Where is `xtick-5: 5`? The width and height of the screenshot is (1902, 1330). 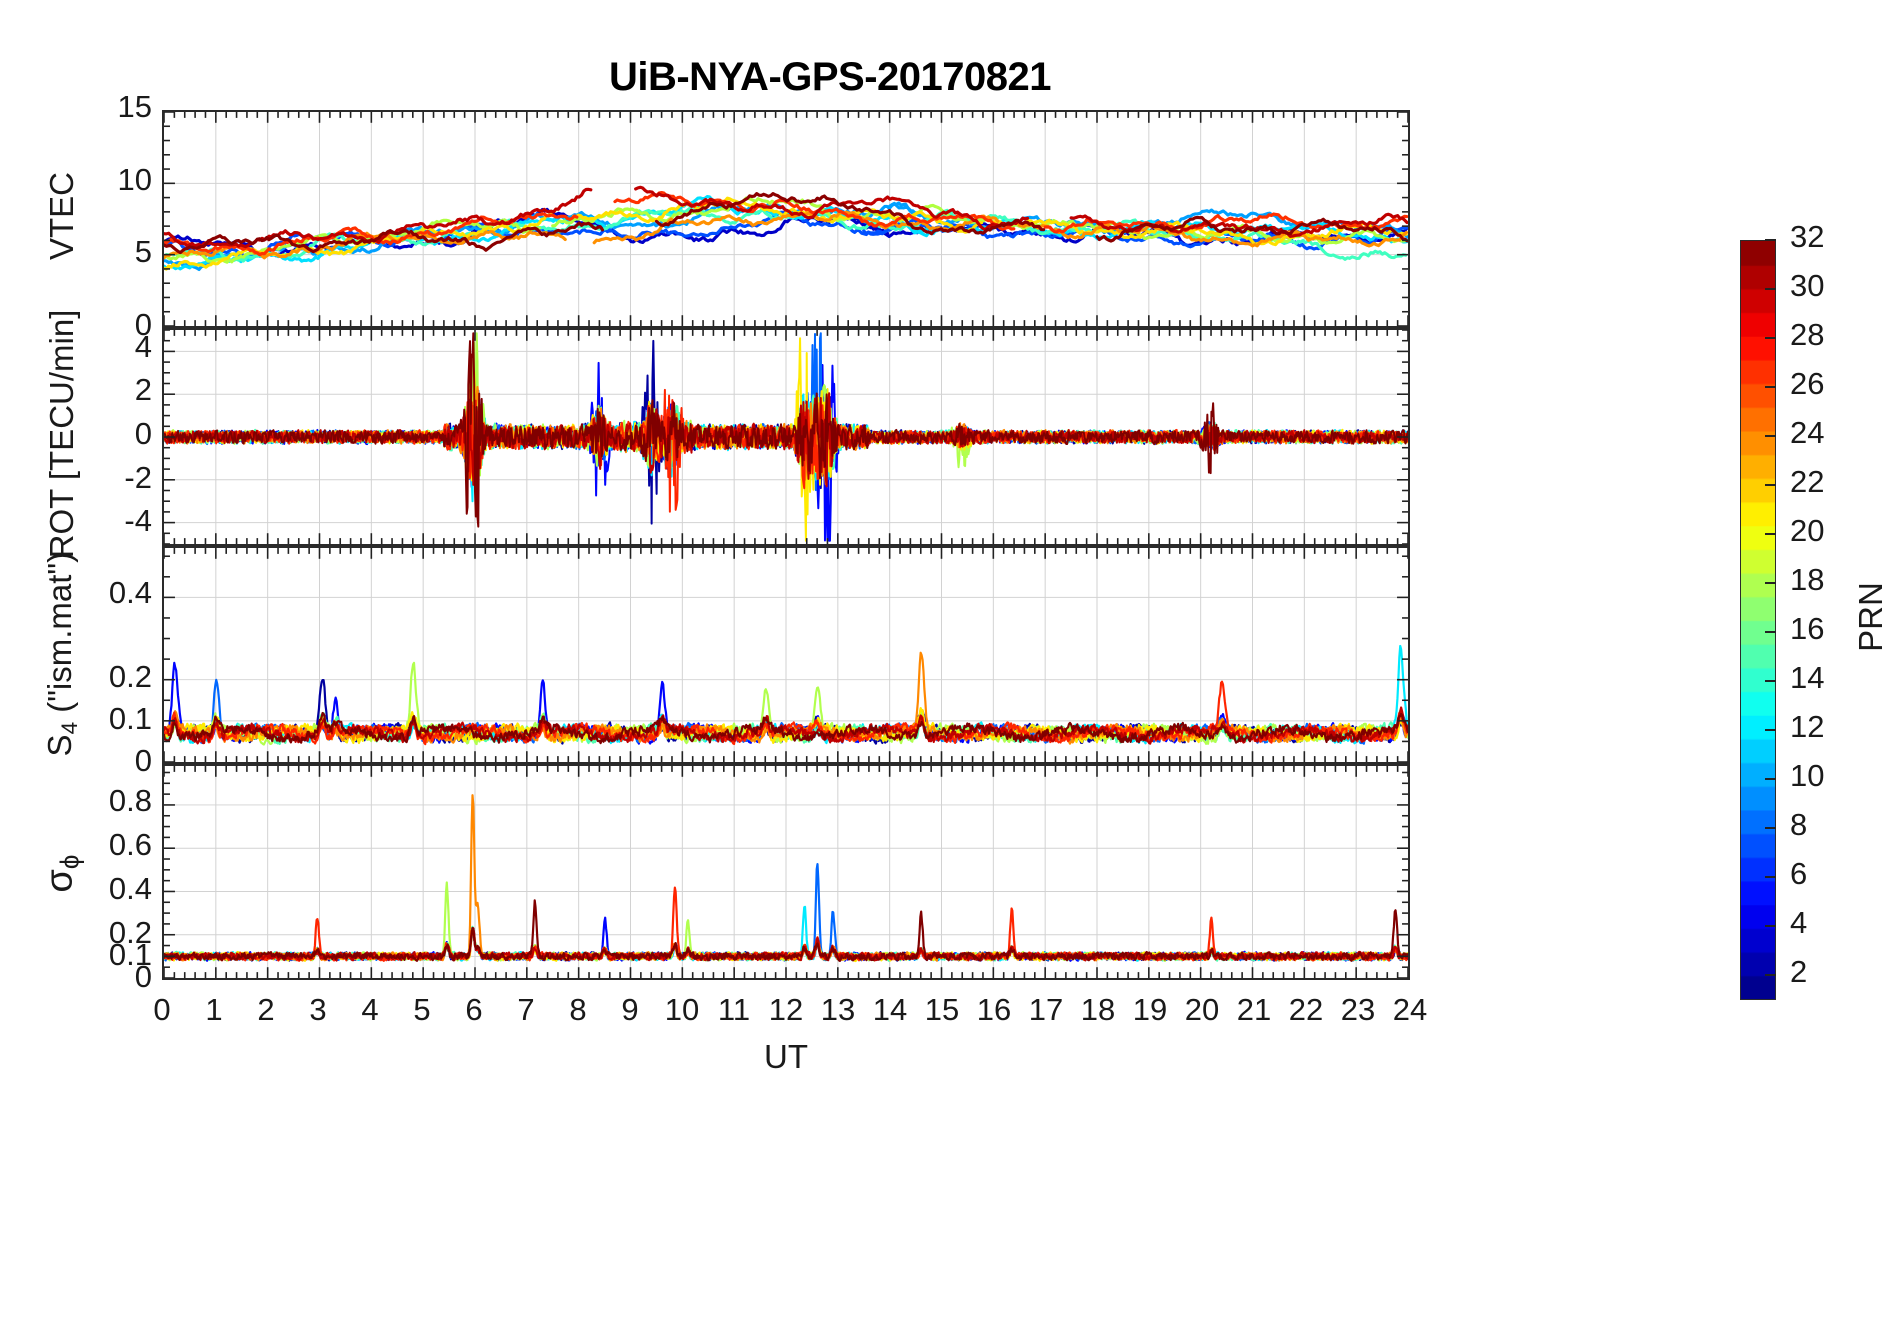 xtick-5: 5 is located at coordinates (422, 1009).